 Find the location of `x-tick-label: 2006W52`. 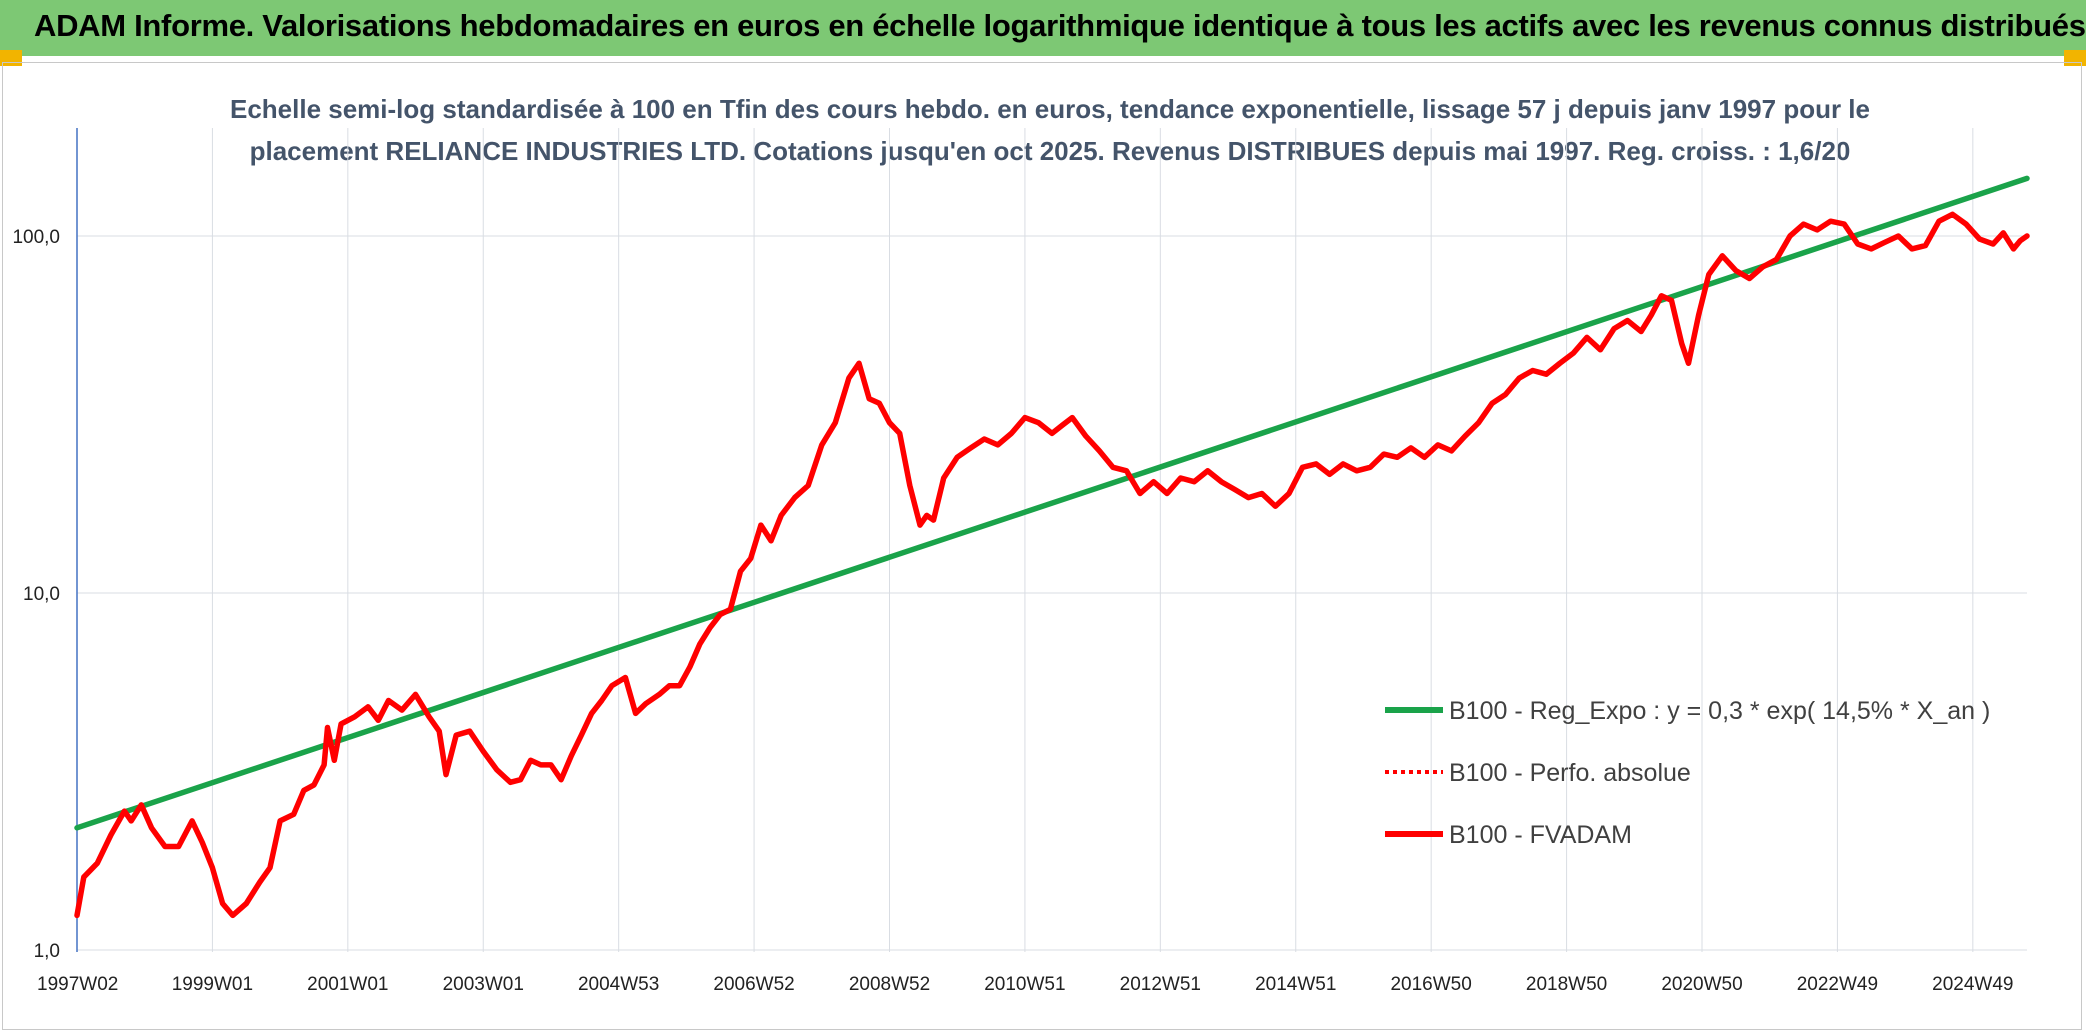

x-tick-label: 2006W52 is located at coordinates (753, 984).